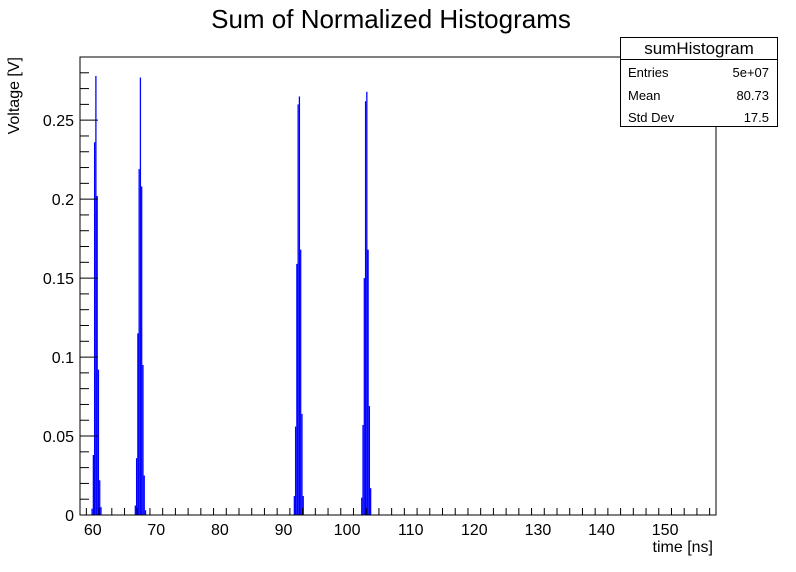 This screenshot has height=572, width=796. Describe the element at coordinates (699, 72) in the screenshot. I see `stats-row-entries: Entries 5e+07` at that location.